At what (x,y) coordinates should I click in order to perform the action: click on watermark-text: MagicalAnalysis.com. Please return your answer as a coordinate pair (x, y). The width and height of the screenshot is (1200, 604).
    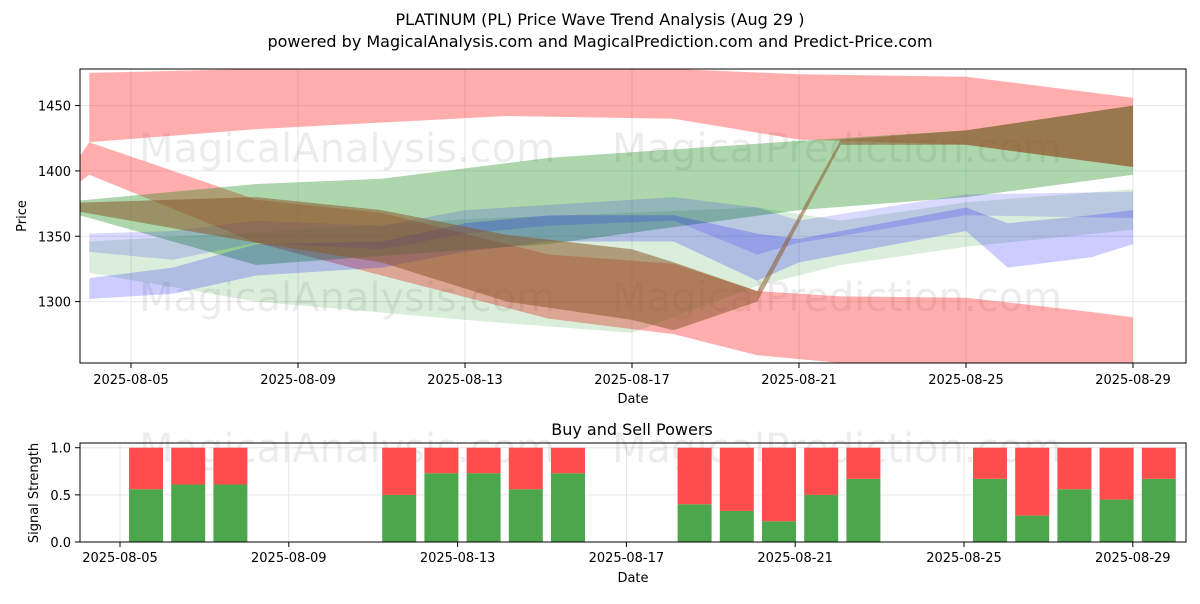
    Looking at the image, I should click on (347, 149).